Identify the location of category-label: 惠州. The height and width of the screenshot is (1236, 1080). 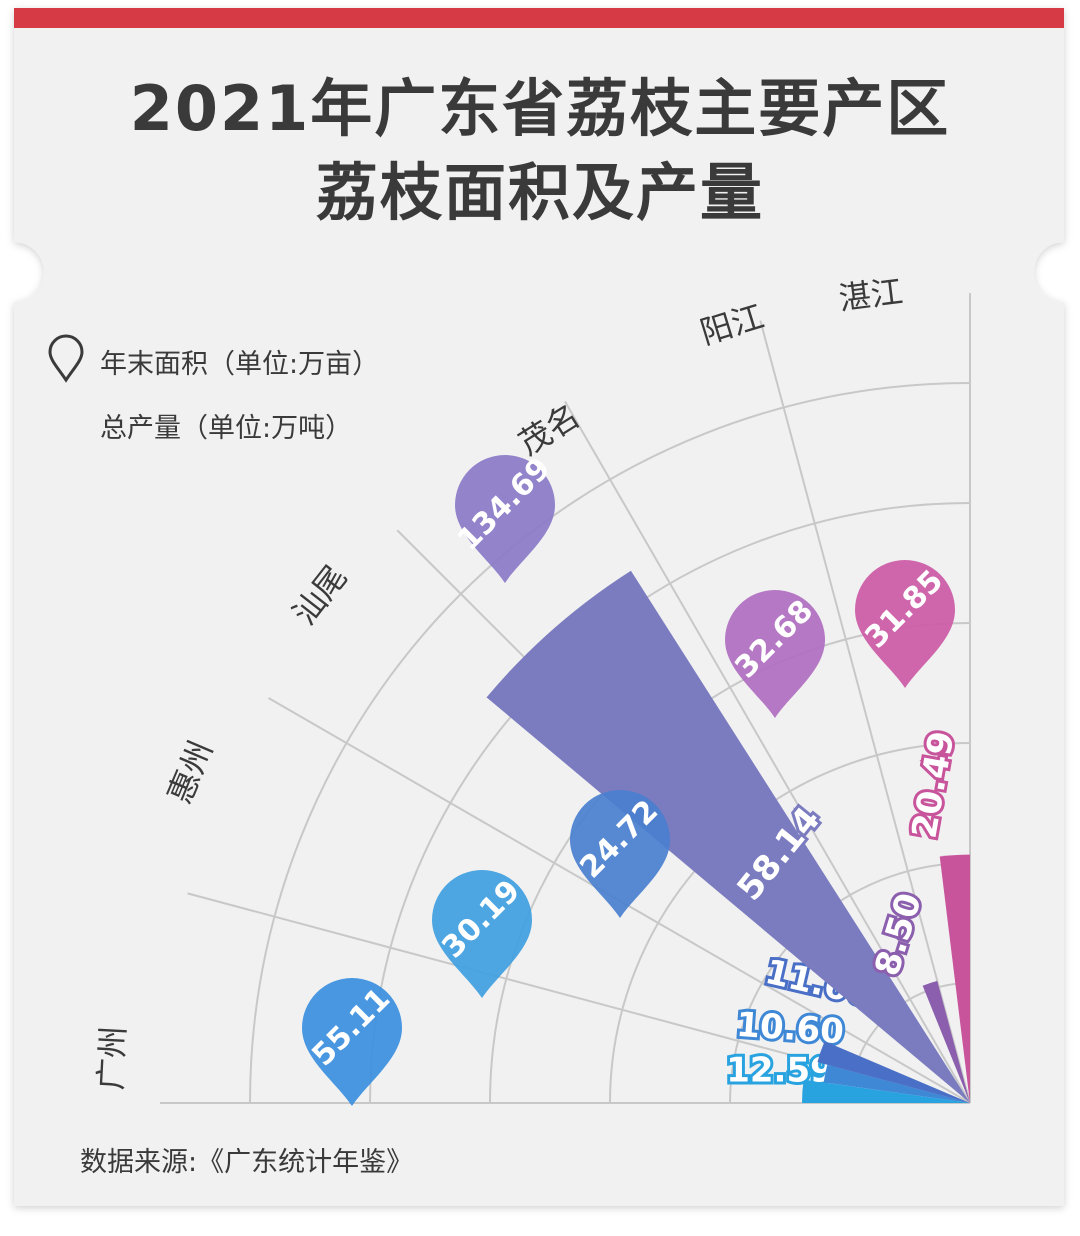
(190, 772).